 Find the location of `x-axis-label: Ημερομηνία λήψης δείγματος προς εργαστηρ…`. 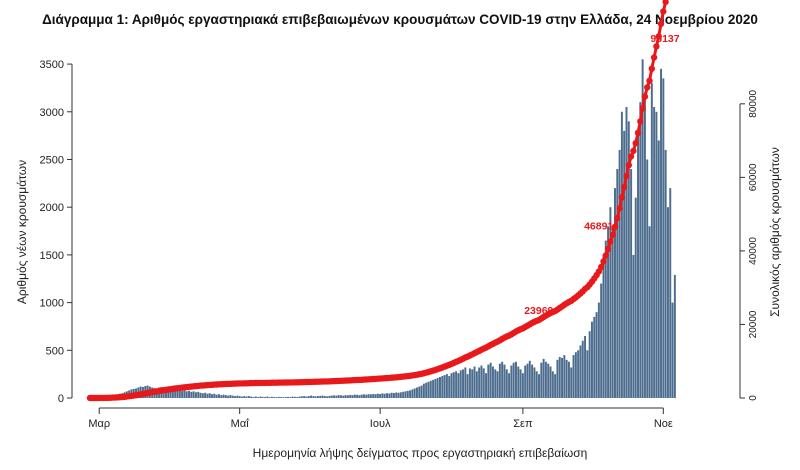

x-axis-label: Ημερομηνία λήψης δείγματος προς εργαστηρ… is located at coordinates (420, 453).